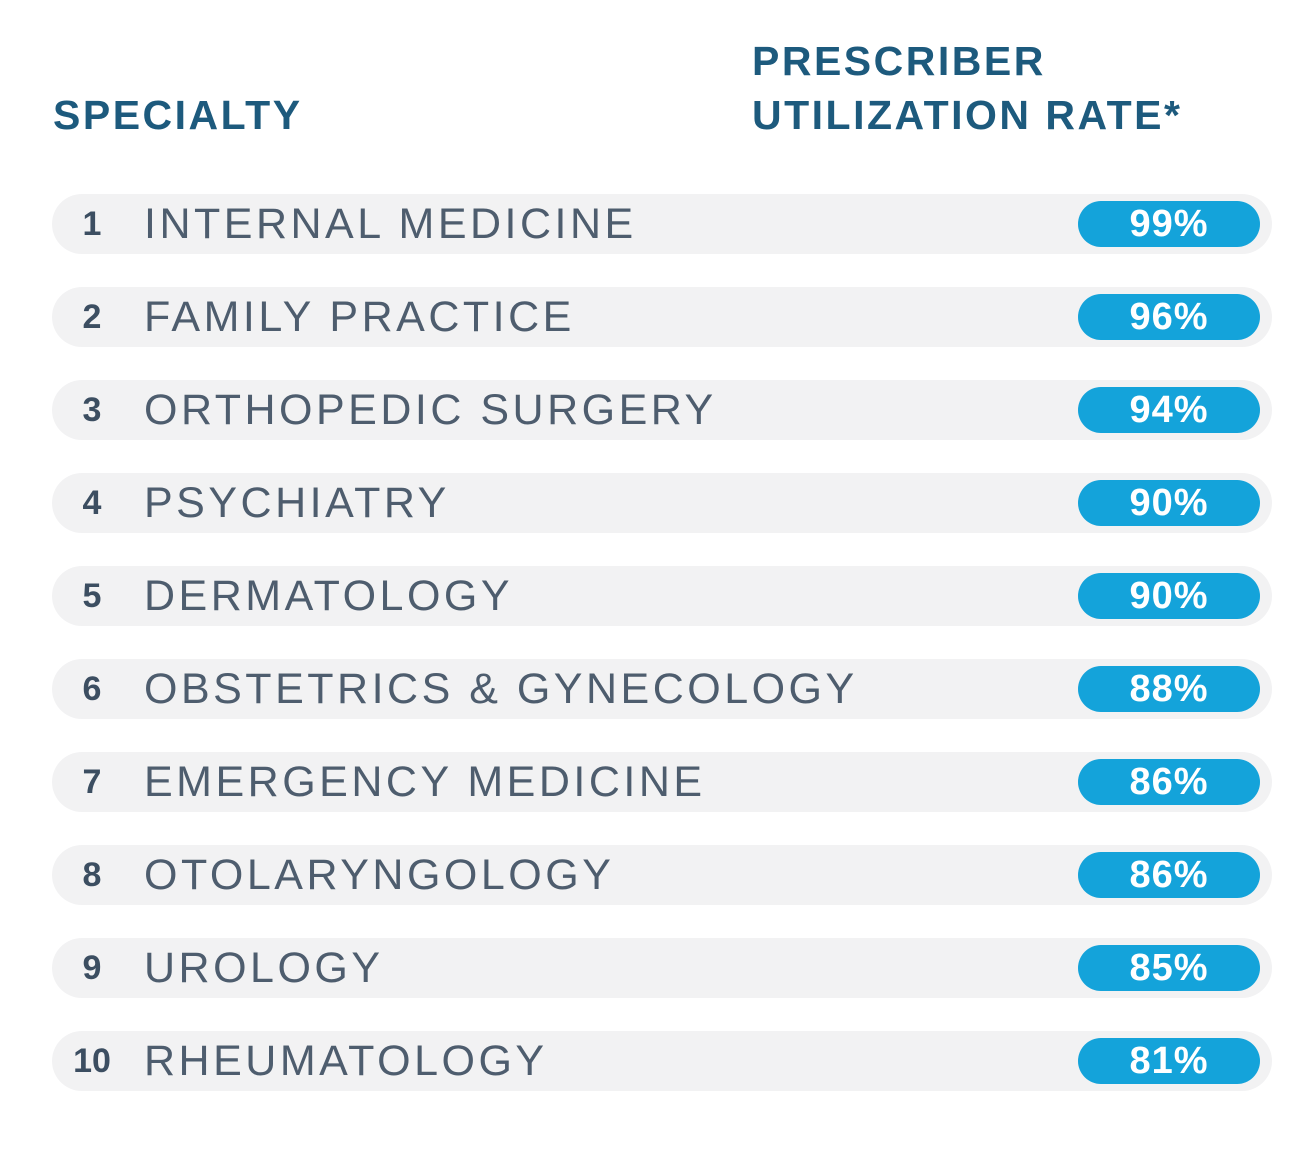 This screenshot has height=1150, width=1313. Describe the element at coordinates (346, 1060) in the screenshot. I see `specialty-label: RHEUMATOLOGY` at that location.